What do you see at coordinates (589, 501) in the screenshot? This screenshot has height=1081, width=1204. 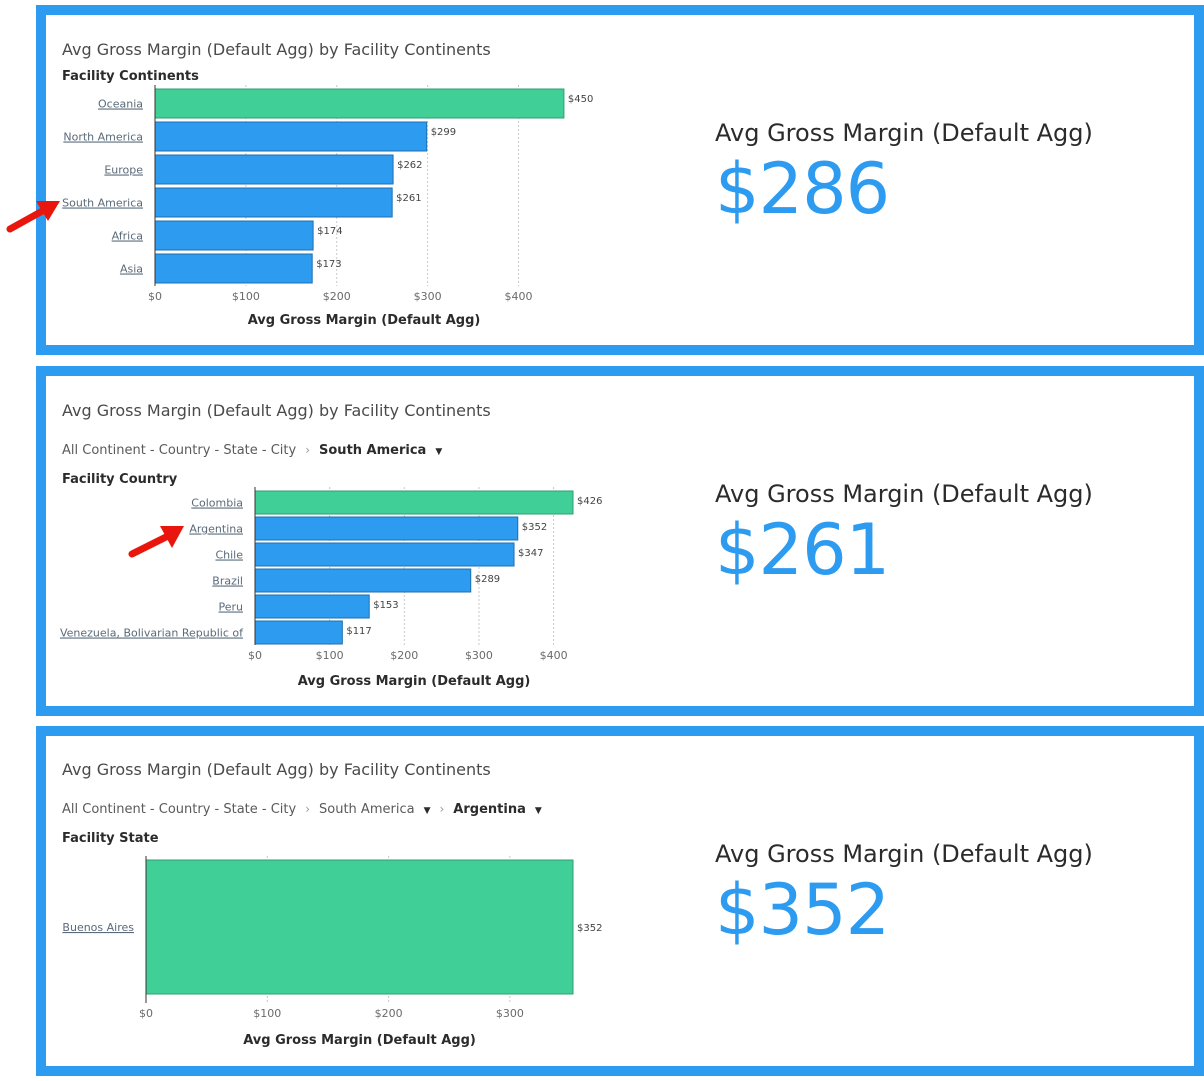 I see `value-label: $426` at bounding box center [589, 501].